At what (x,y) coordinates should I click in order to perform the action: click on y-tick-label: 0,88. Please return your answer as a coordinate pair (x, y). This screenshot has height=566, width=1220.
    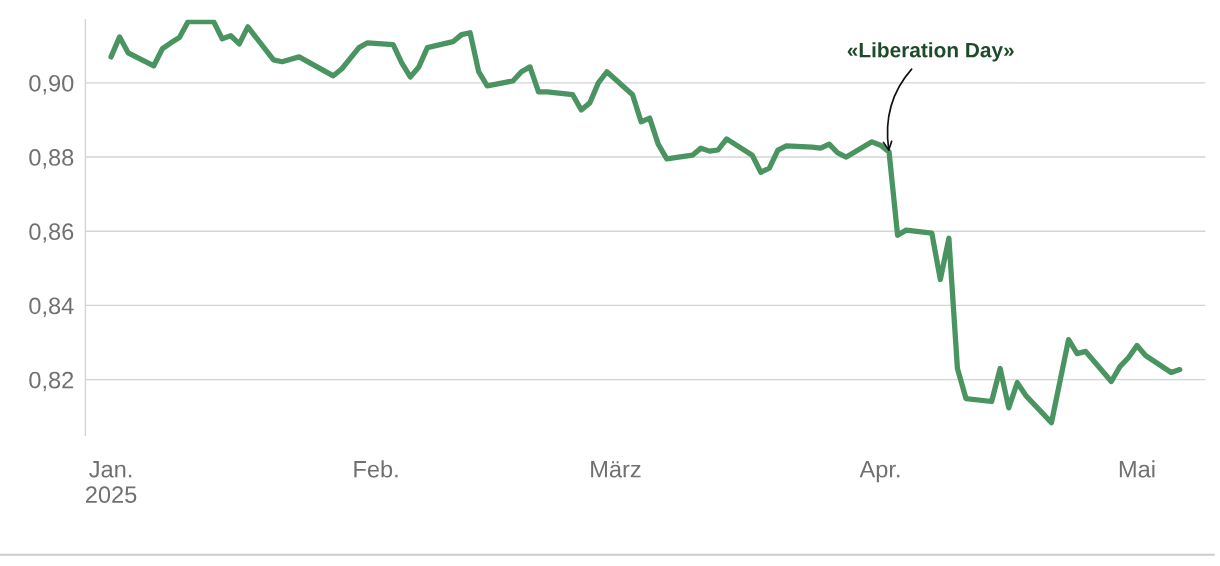
    Looking at the image, I should click on (51, 159).